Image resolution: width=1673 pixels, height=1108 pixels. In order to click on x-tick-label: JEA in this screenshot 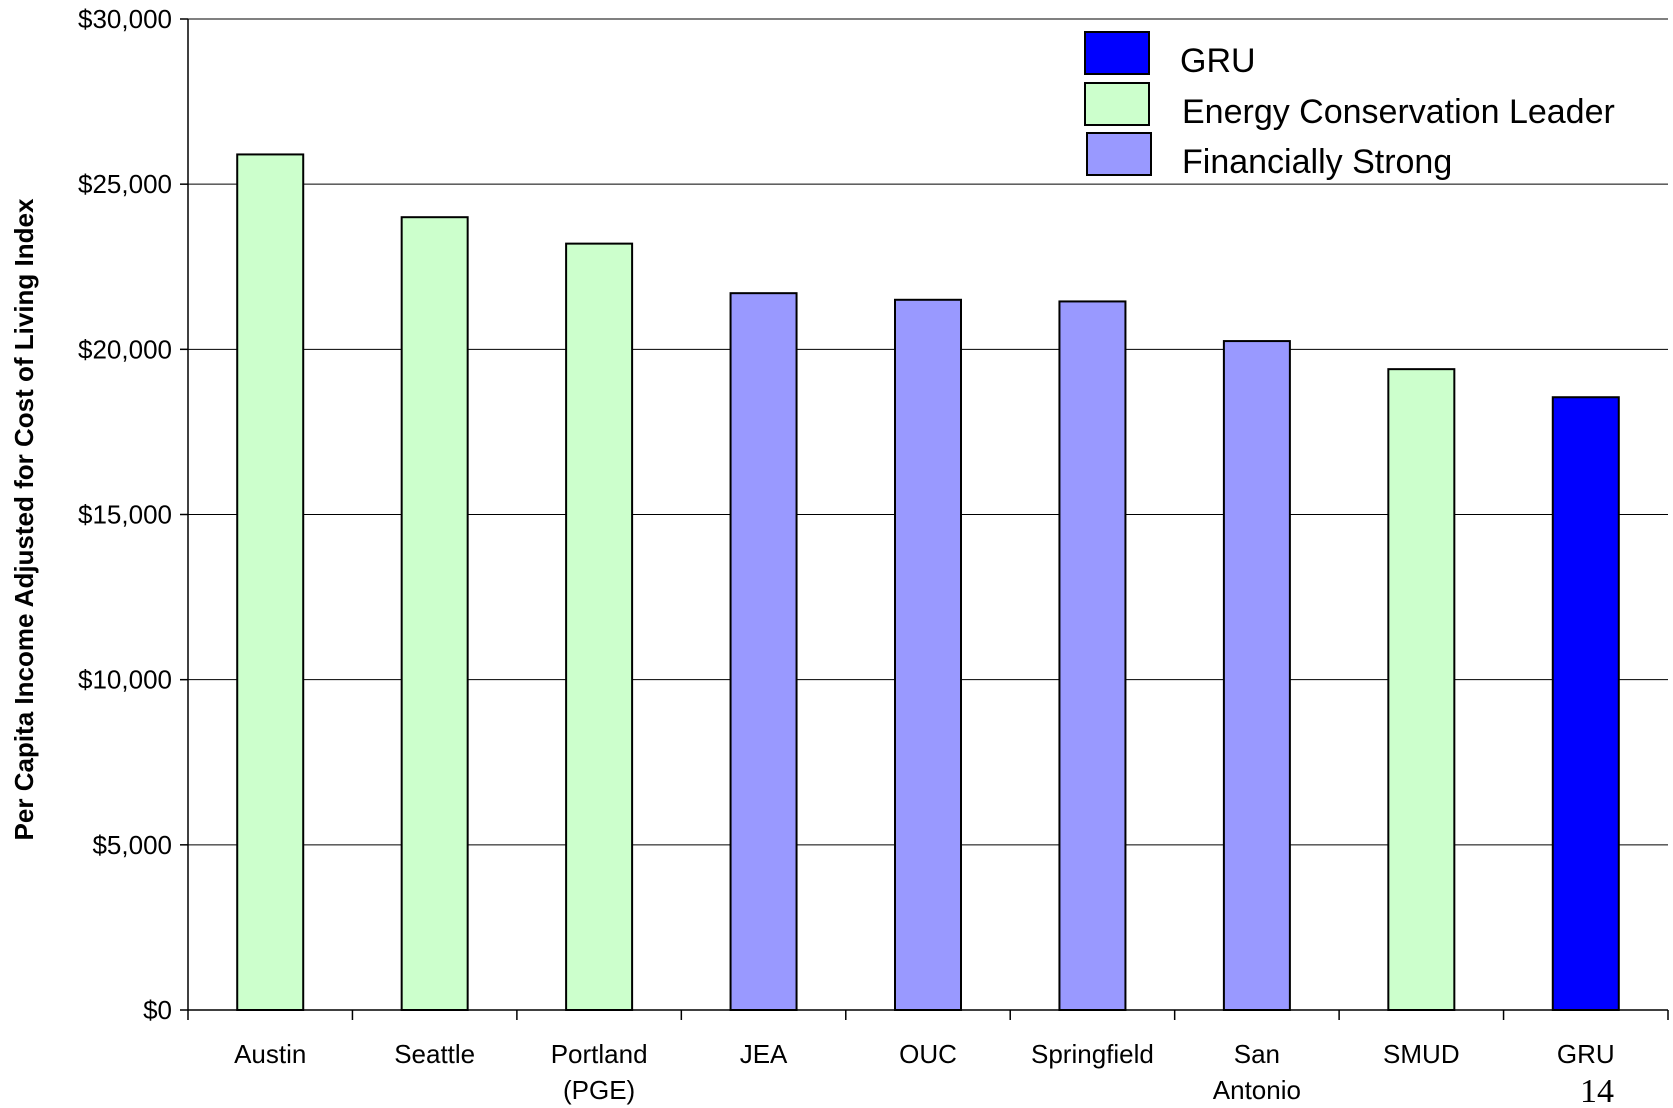, I will do `click(764, 1054)`.